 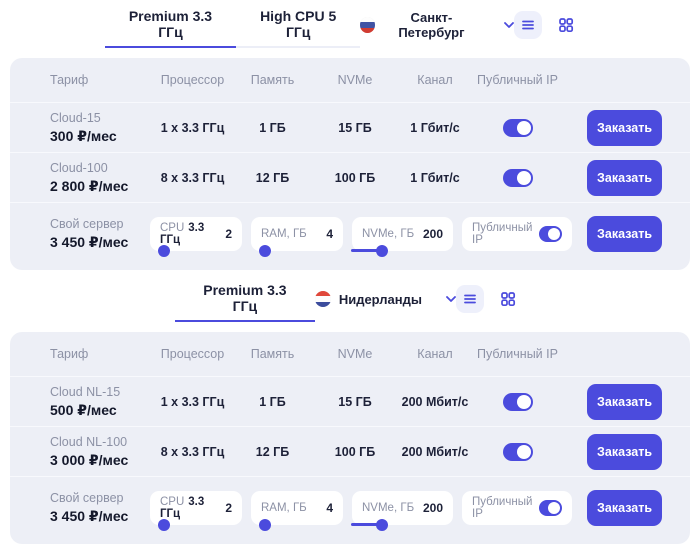 What do you see at coordinates (192, 401) in the screenshot?
I see `cpu-value: 1 x 3.3 ГГц` at bounding box center [192, 401].